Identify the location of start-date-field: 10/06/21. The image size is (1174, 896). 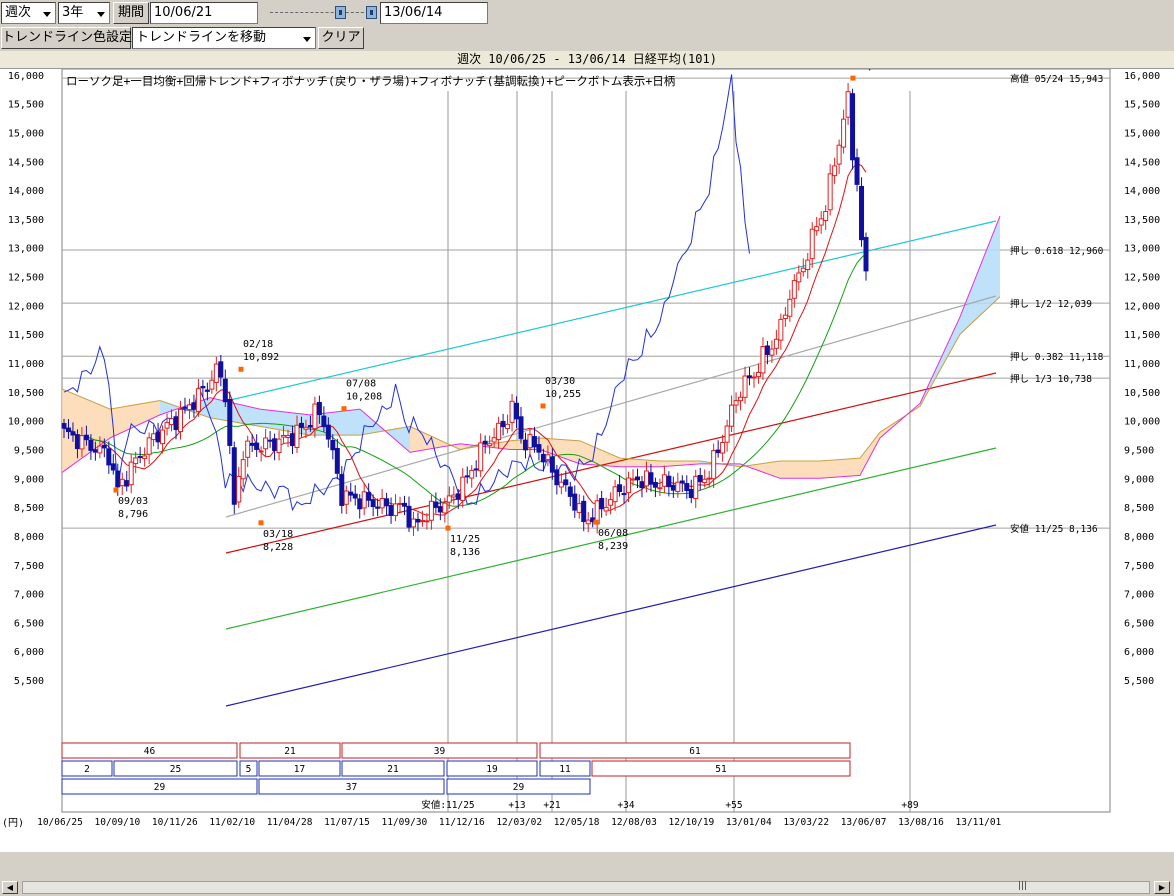
(204, 13).